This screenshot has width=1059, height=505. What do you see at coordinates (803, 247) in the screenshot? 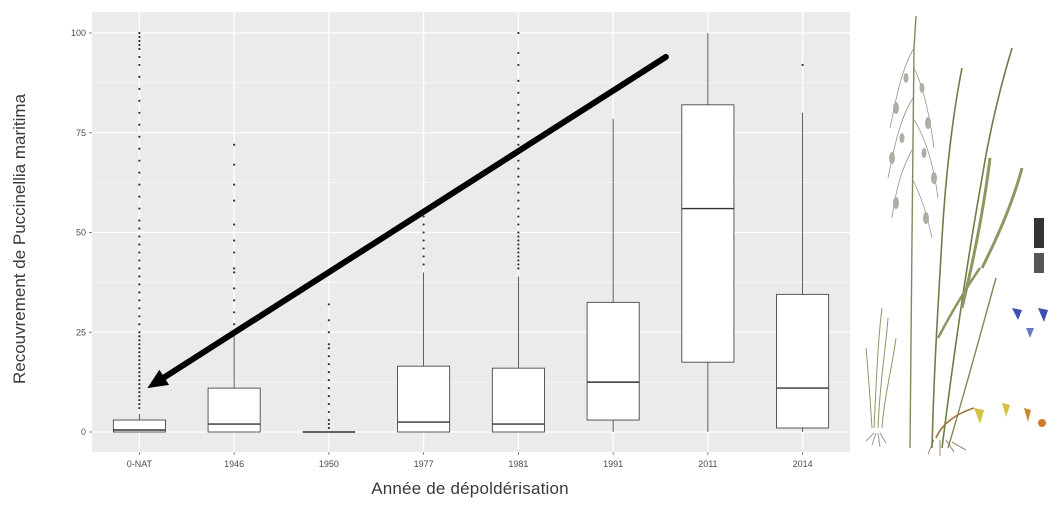
I see `box-2014` at bounding box center [803, 247].